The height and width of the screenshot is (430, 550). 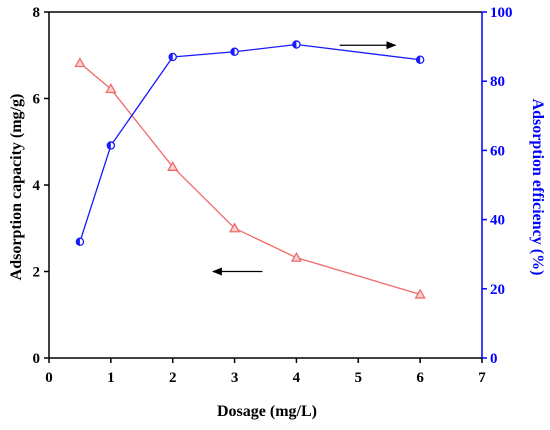 What do you see at coordinates (37, 13) in the screenshot?
I see `y-left-tick-label: 8` at bounding box center [37, 13].